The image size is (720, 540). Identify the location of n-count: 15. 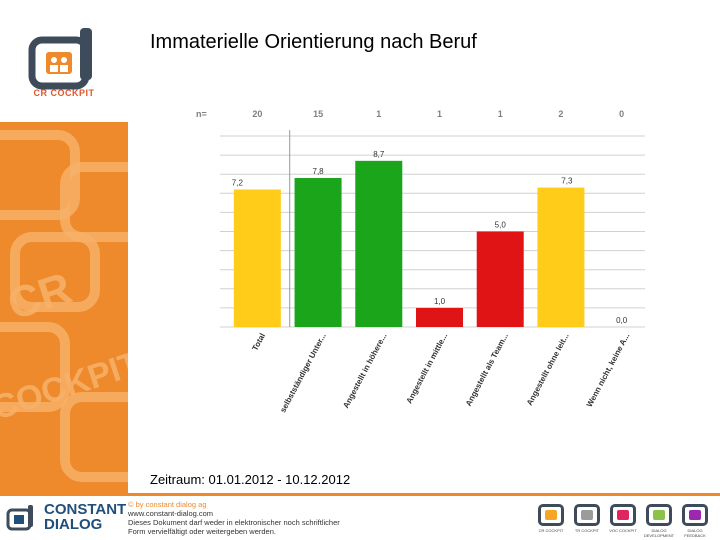
(318, 114).